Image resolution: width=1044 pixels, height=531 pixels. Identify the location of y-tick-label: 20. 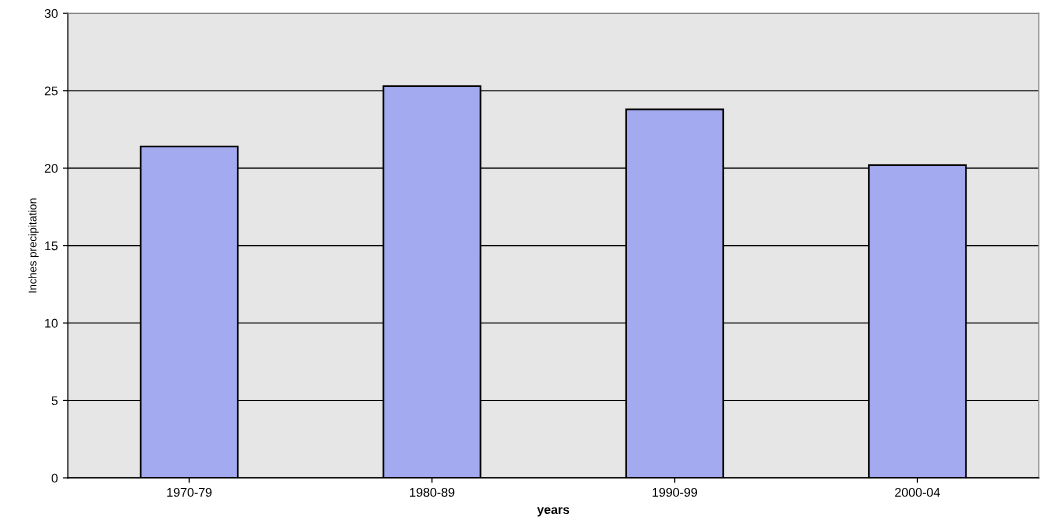
(51, 168).